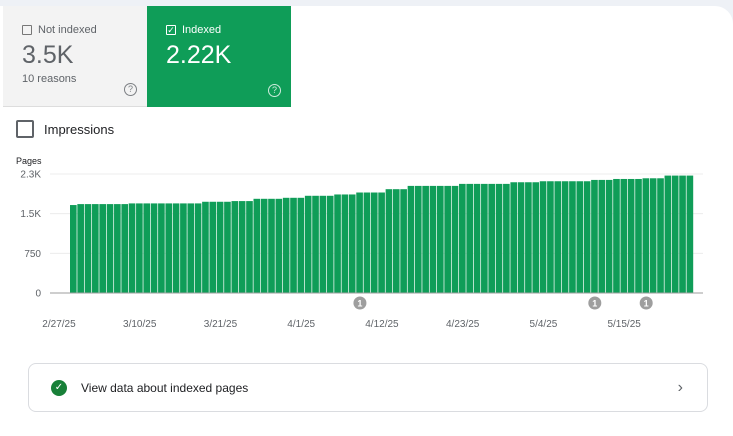 This screenshot has height=436, width=733. I want to click on check-circle-icon: ✓, so click(59, 387).